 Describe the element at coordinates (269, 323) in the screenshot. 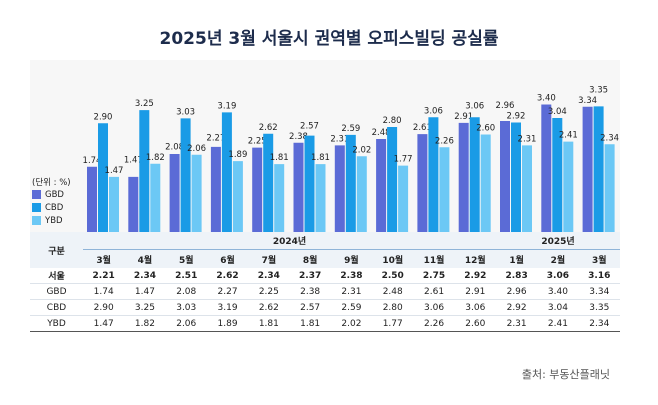

I see `table-cell: 1.81` at that location.